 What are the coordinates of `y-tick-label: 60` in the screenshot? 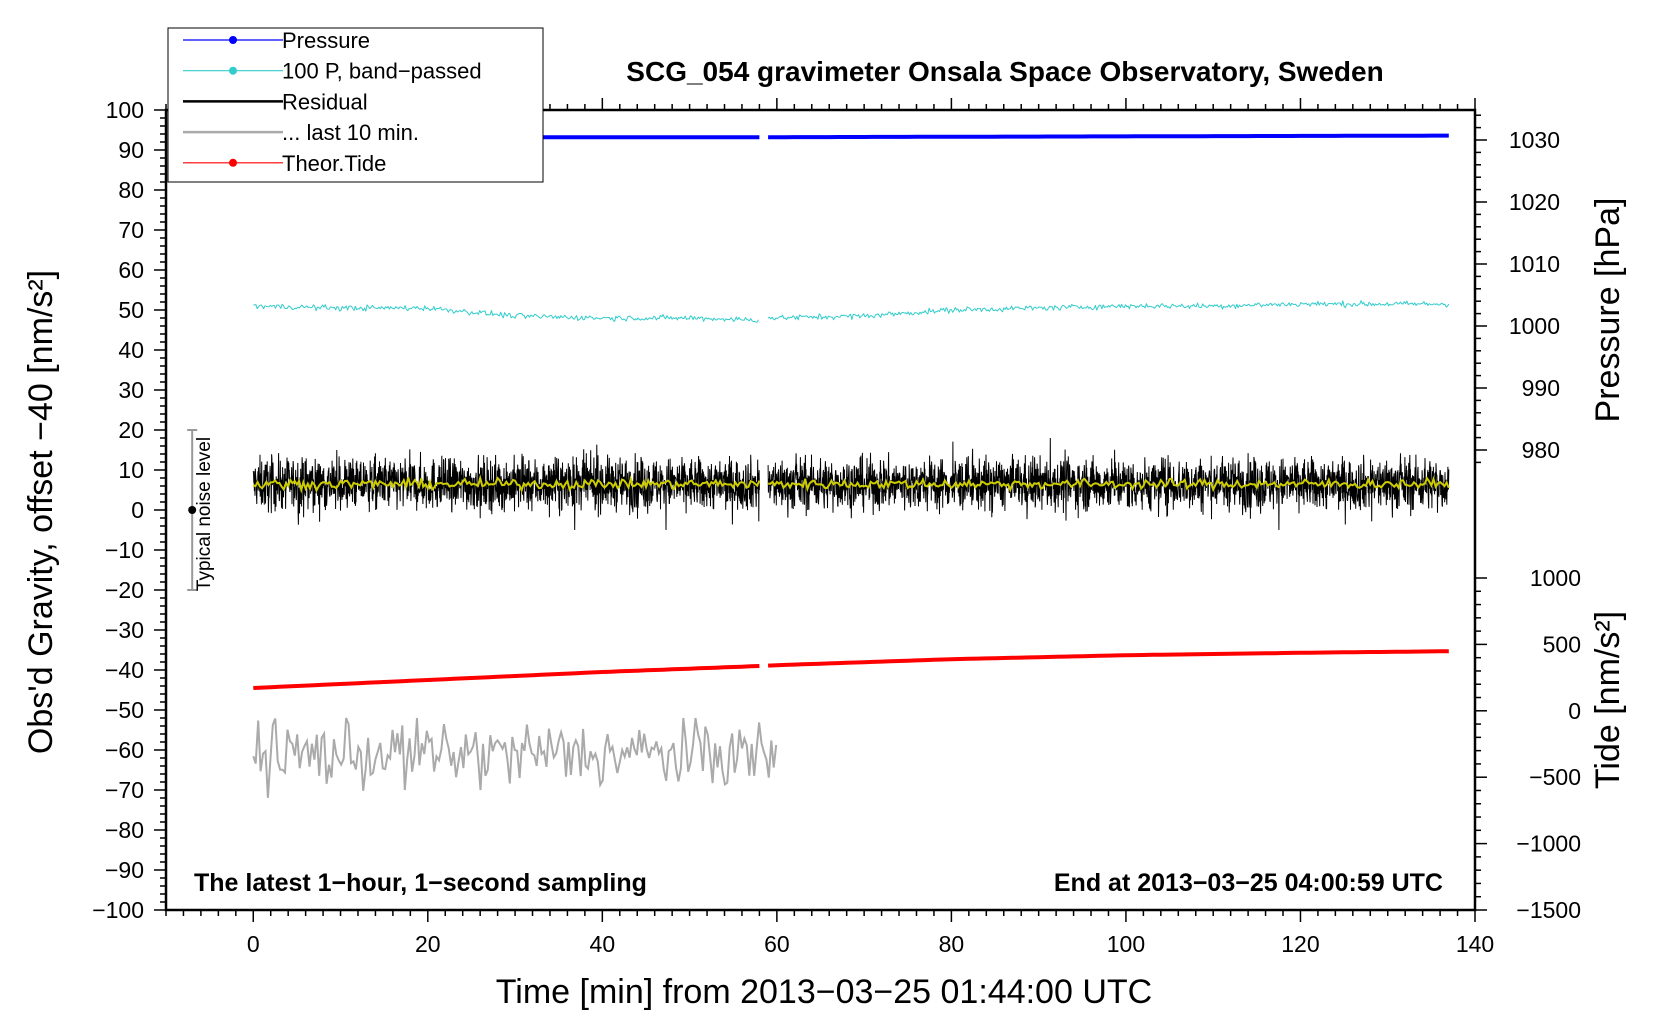 It's located at (131, 270).